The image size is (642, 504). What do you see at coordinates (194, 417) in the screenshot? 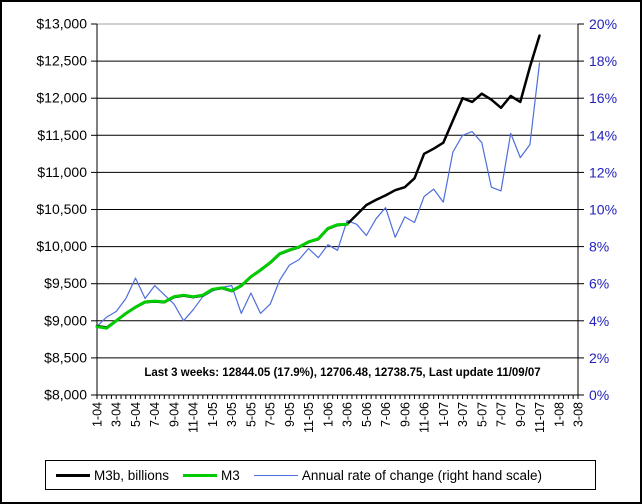
I see `x-axis-label: 11-04` at bounding box center [194, 417].